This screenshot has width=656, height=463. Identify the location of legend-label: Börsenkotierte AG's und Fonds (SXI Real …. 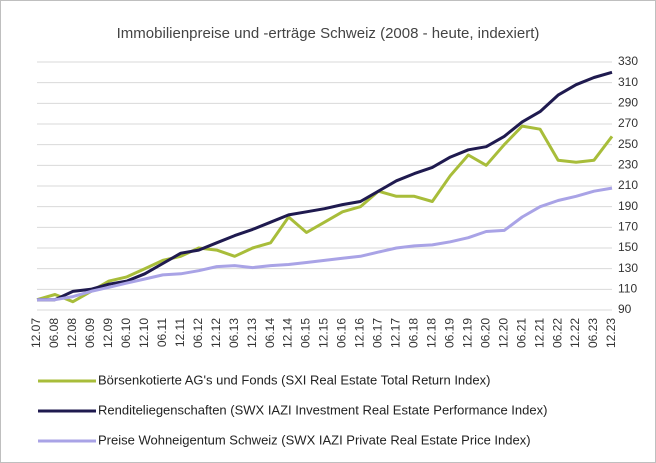
(294, 379).